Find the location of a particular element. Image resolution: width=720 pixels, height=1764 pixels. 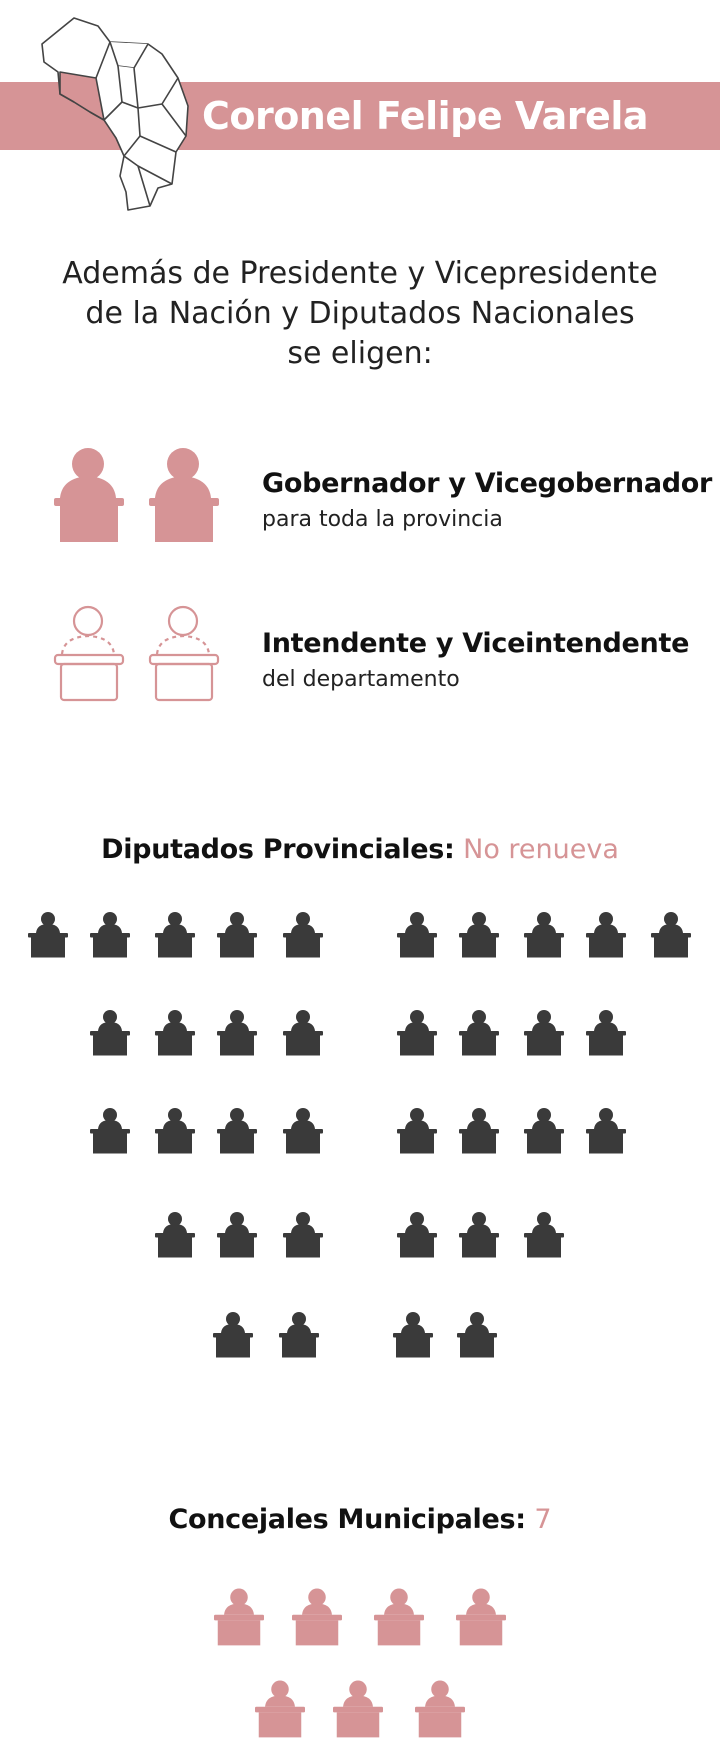

mayor-subtitle: del departamento is located at coordinates (361, 679).